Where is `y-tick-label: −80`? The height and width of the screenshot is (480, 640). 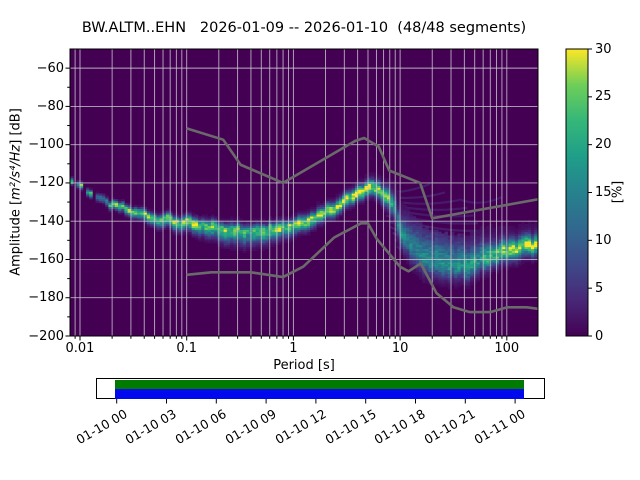 y-tick-label: −80 is located at coordinates (50, 106).